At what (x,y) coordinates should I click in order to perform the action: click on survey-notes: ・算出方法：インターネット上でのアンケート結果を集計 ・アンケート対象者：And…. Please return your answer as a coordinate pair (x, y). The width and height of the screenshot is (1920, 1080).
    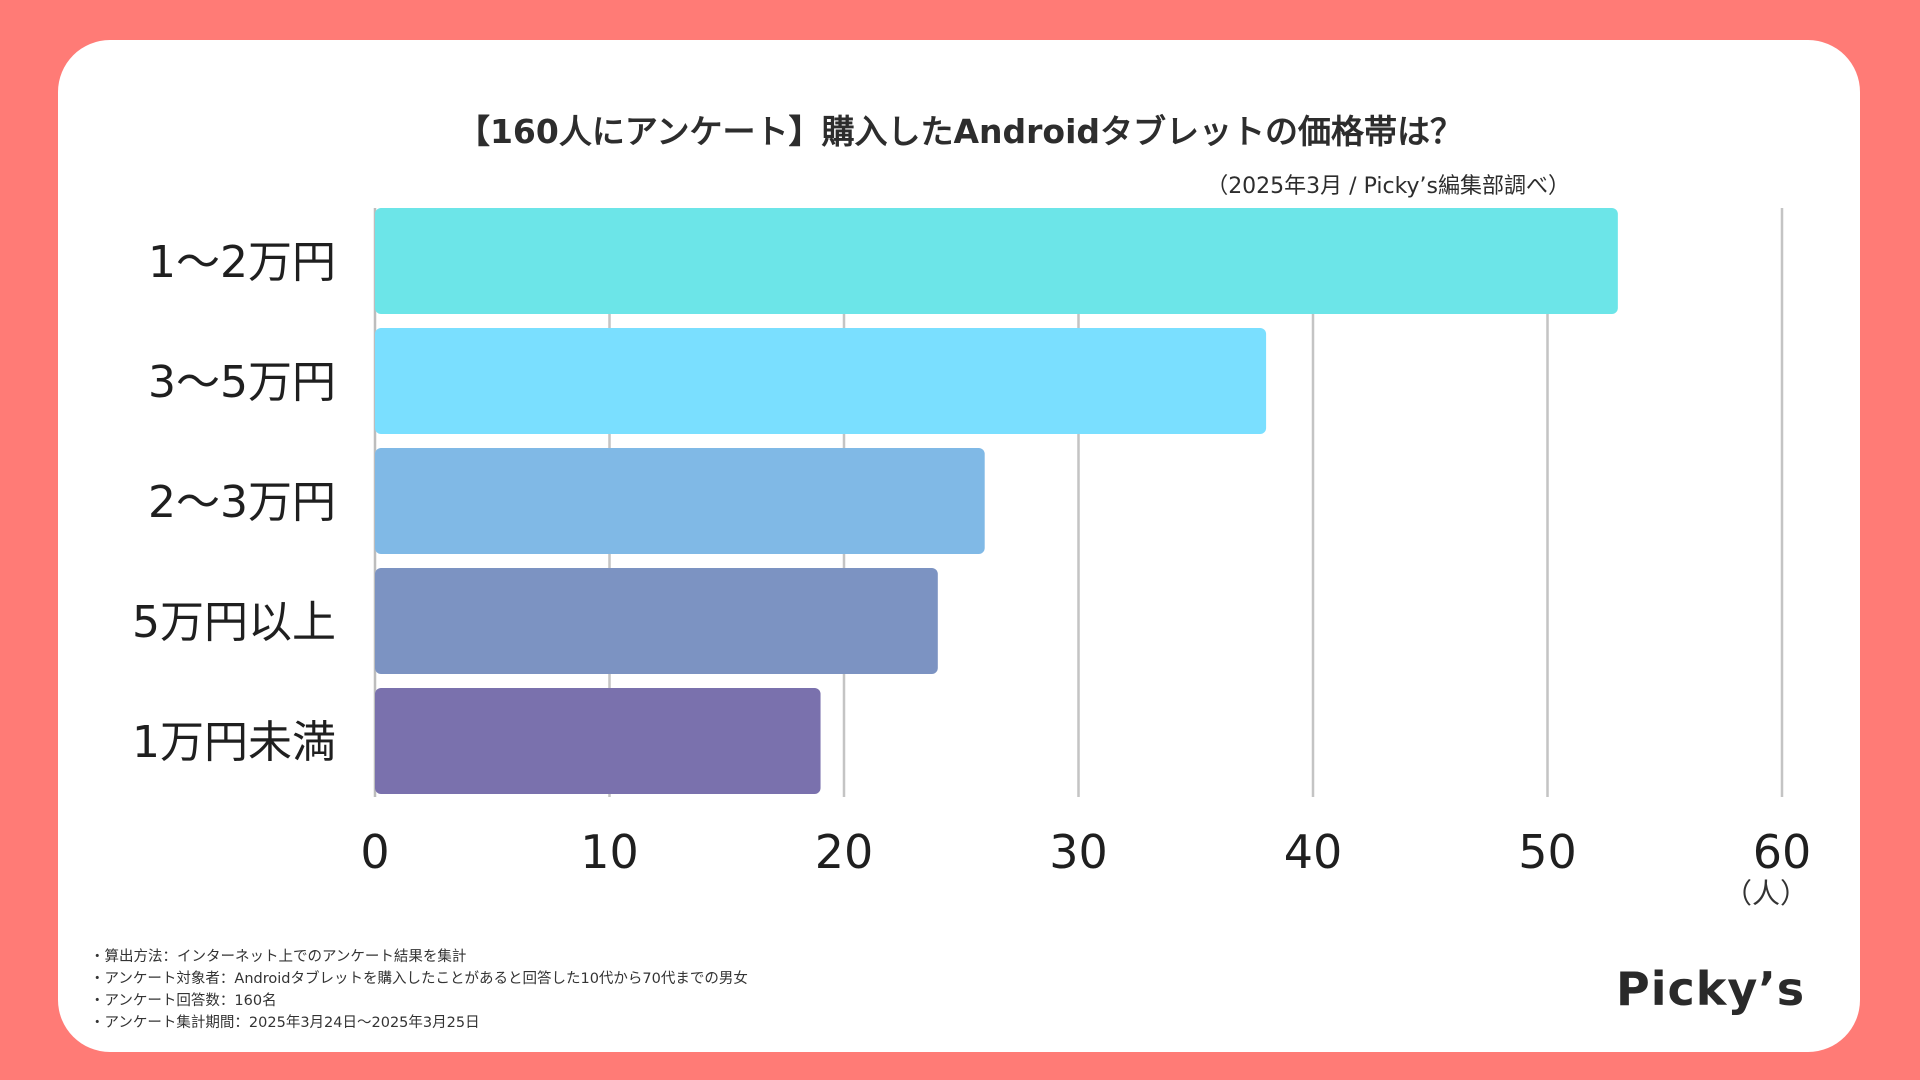
    Looking at the image, I should click on (419, 990).